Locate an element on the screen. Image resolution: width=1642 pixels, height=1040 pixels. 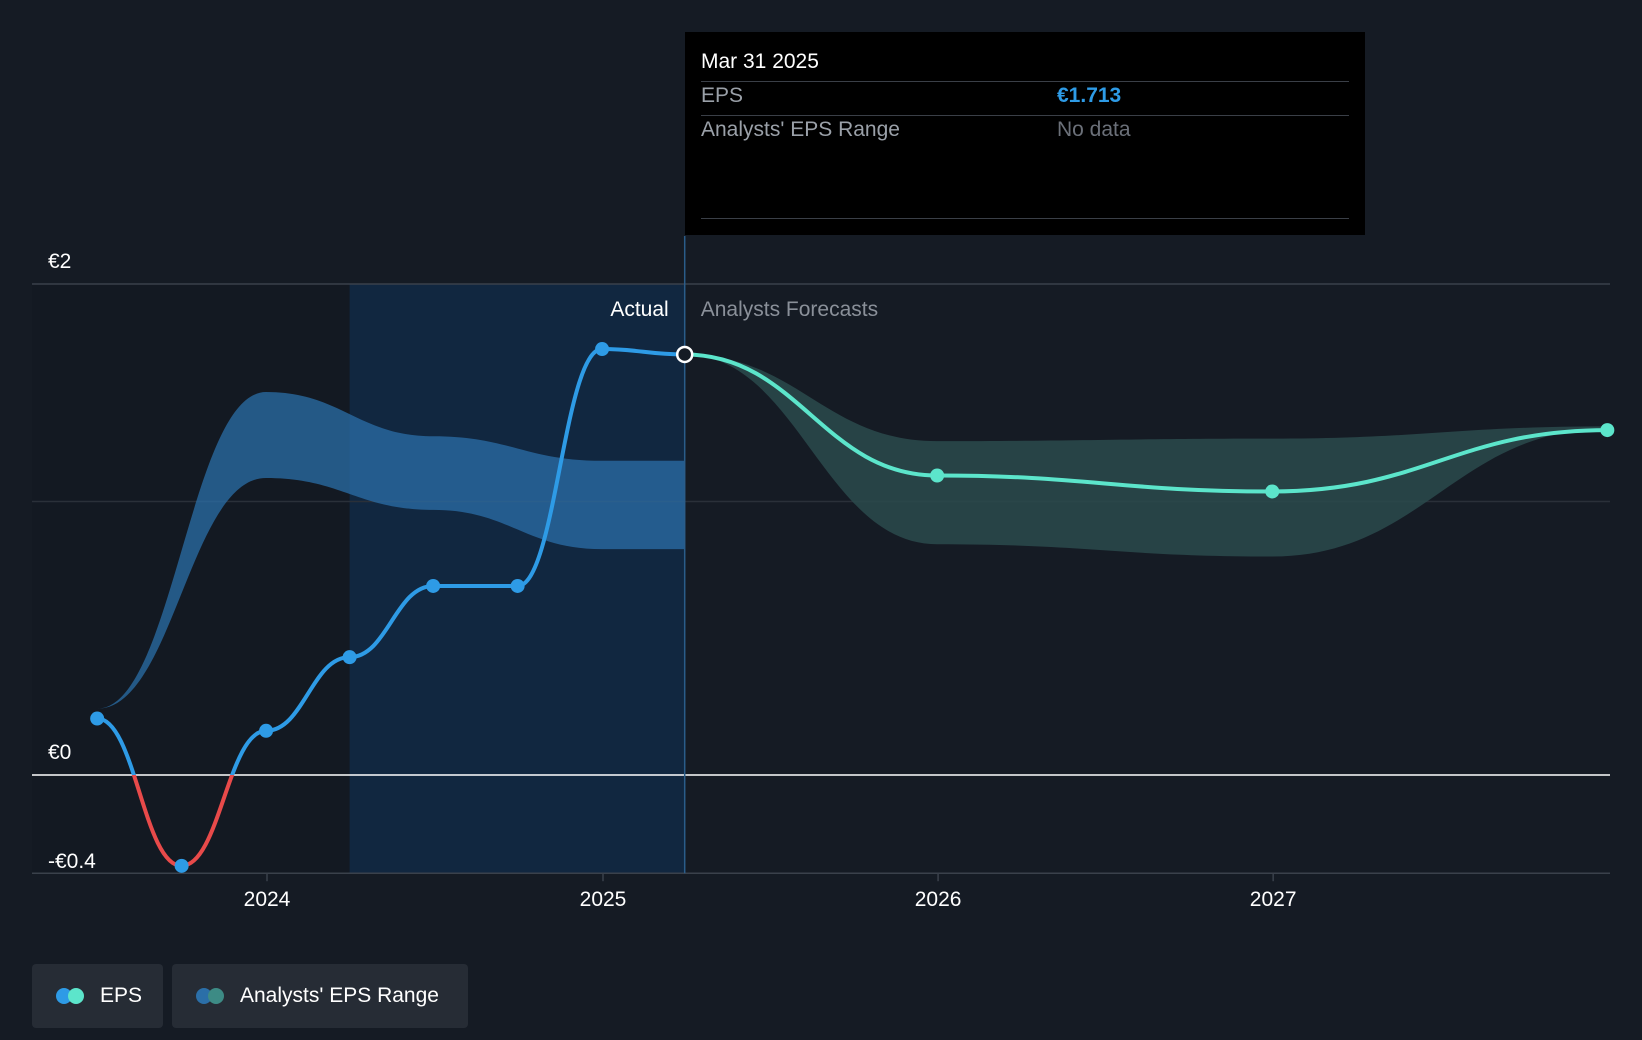
past-shade-region is located at coordinates (191, 579).